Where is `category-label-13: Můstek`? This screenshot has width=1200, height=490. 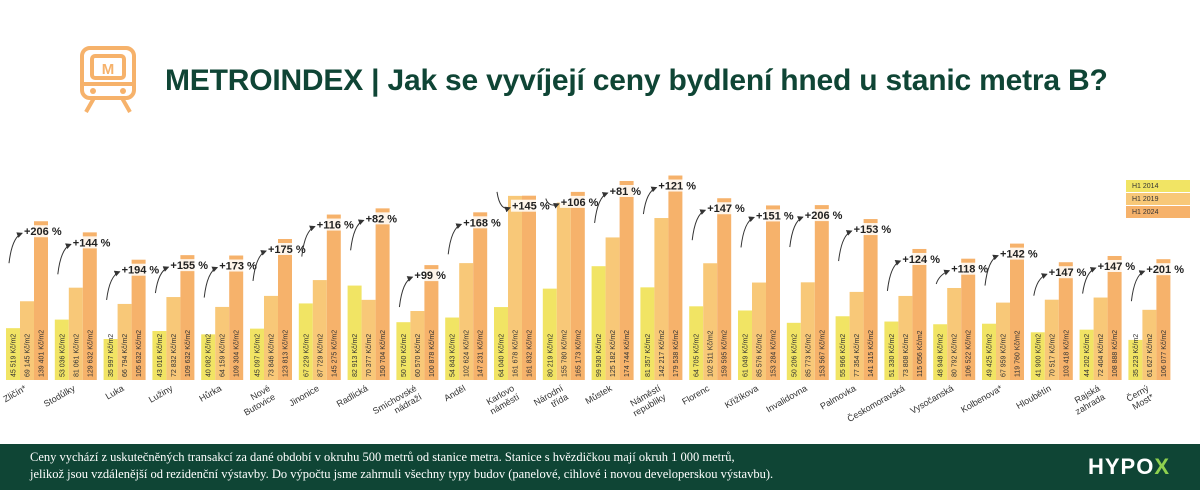 category-label-13: Můstek is located at coordinates (598, 394).